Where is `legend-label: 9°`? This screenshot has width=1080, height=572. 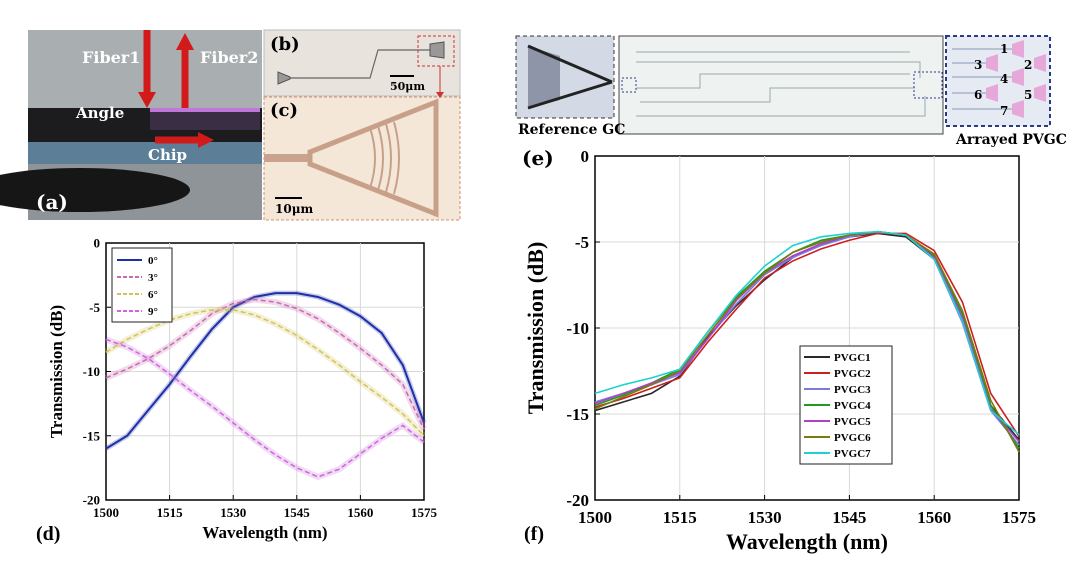
legend-label: 9° is located at coordinates (153, 312).